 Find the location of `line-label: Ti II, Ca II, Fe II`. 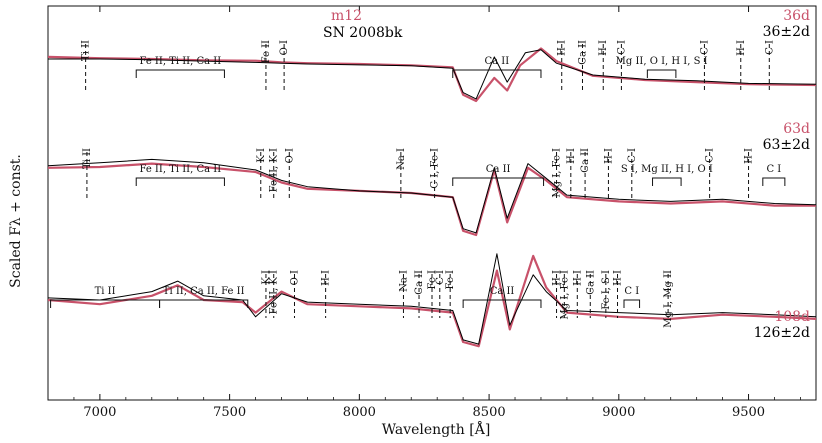

line-label: Ti II, Ca II, Fe II is located at coordinates (204, 291).